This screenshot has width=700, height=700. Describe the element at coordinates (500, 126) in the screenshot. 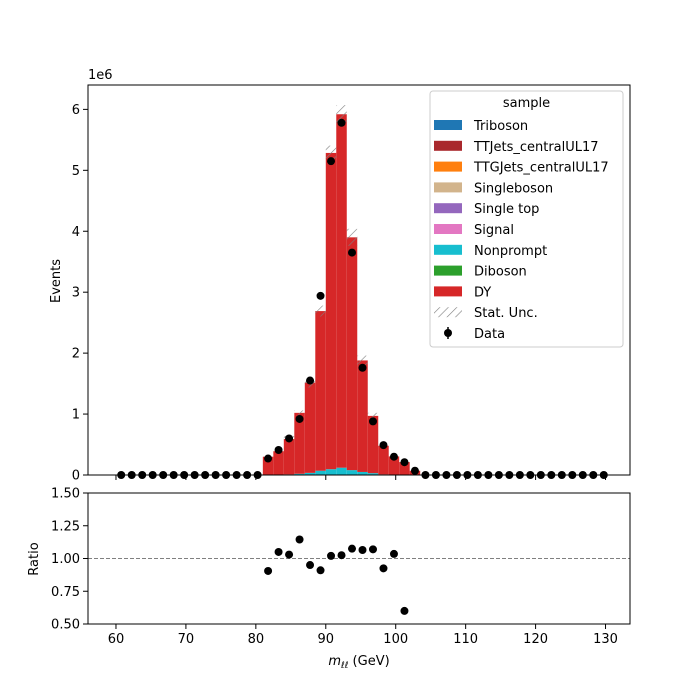

I see `legend-label-triboson: Triboson` at that location.